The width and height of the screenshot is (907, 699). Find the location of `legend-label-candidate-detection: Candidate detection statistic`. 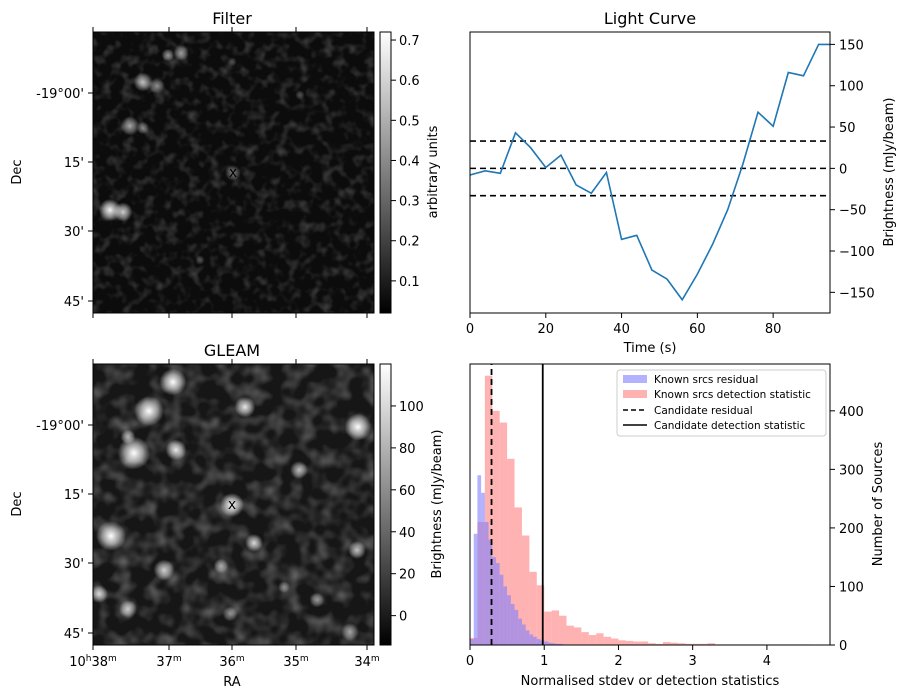

legend-label-candidate-detection: Candidate detection statistic is located at coordinates (730, 426).